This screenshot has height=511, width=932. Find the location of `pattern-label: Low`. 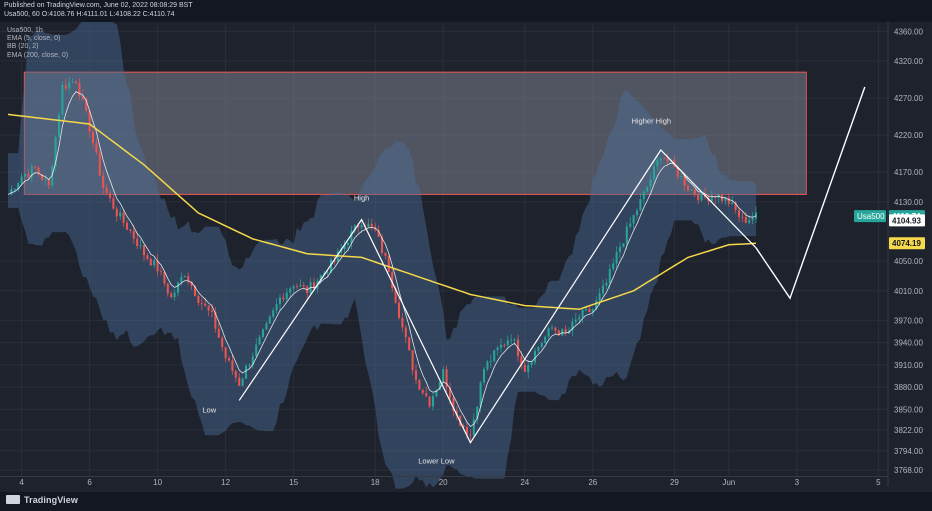

pattern-label: Low is located at coordinates (209, 409).